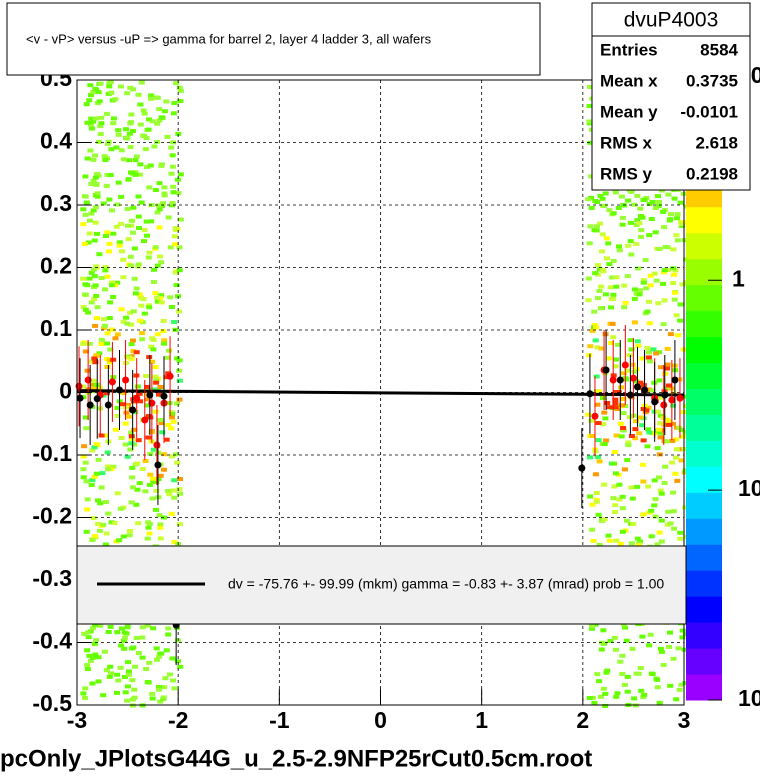 Image resolution: width=760 pixels, height=780 pixels. Describe the element at coordinates (704, 531) in the screenshot. I see `palette-cell` at that location.